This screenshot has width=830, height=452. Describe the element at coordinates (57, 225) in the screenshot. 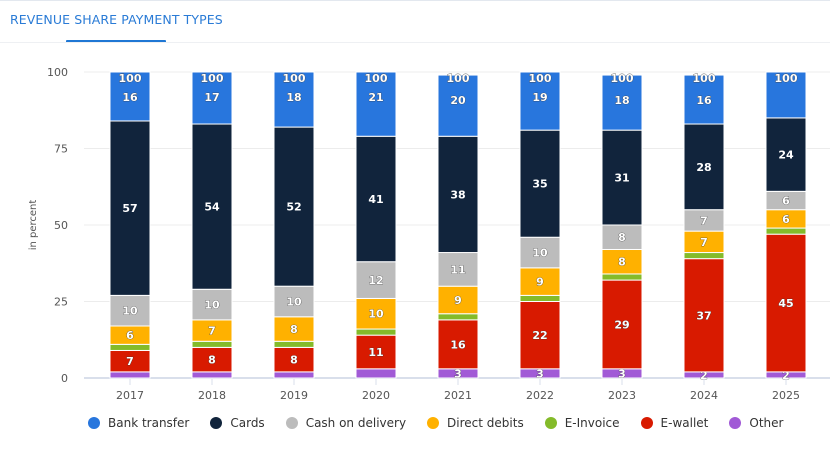

I see `y-axis-ticks: 0 25 50 75 100` at that location.